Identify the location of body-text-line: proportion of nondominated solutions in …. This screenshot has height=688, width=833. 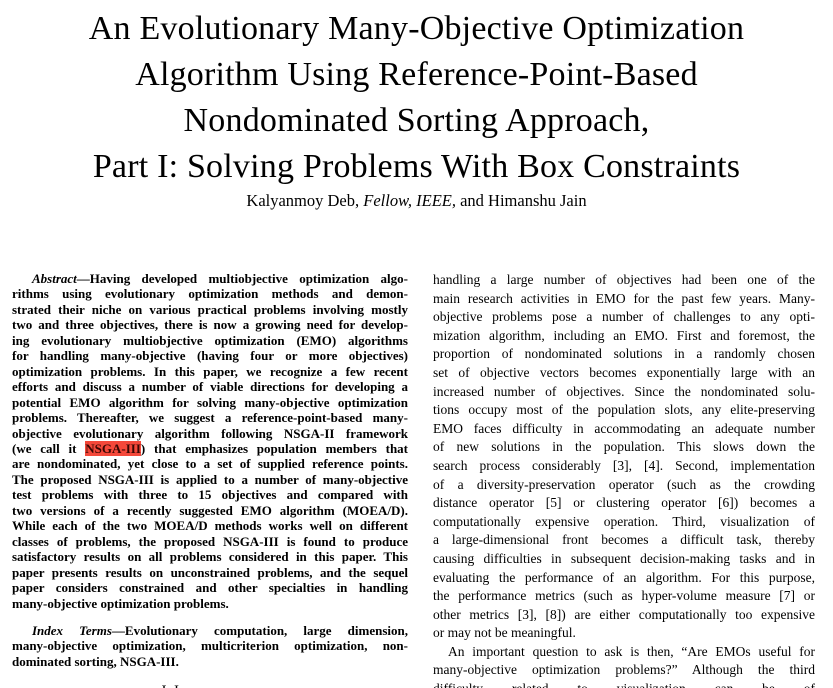
(624, 354).